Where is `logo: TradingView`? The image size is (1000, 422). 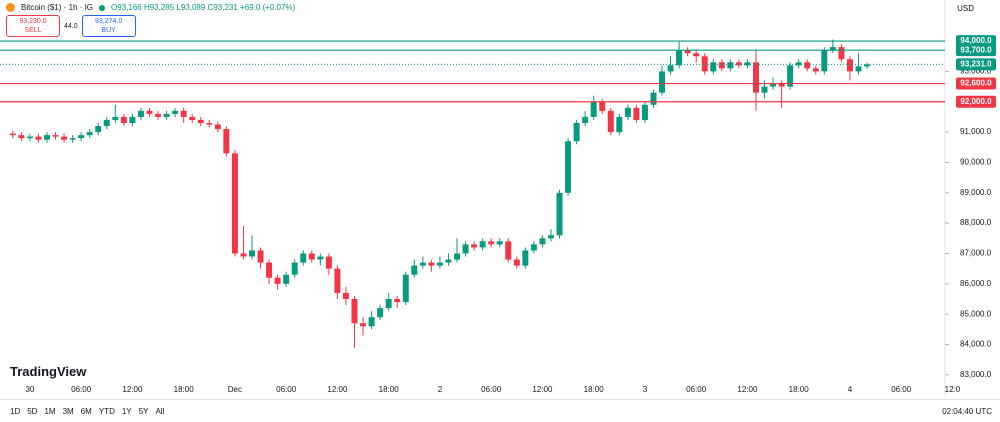 logo: TradingView is located at coordinates (48, 371).